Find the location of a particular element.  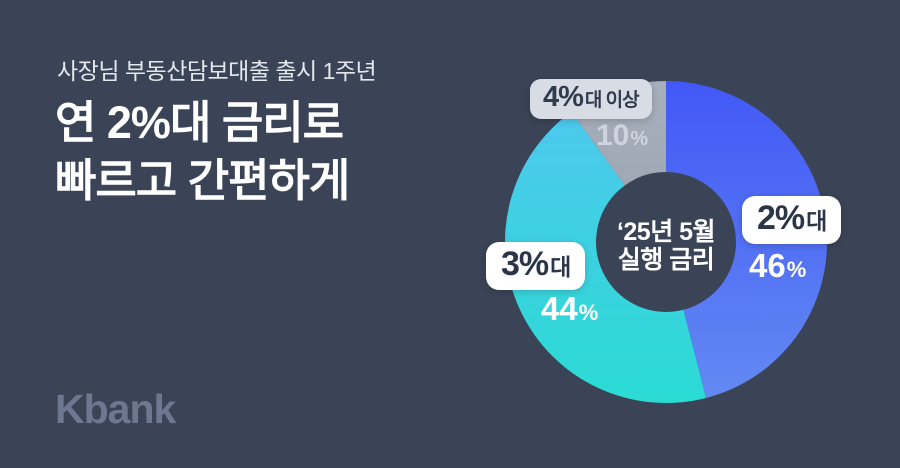

segment-value-3pct-unit: % is located at coordinates (588, 312).